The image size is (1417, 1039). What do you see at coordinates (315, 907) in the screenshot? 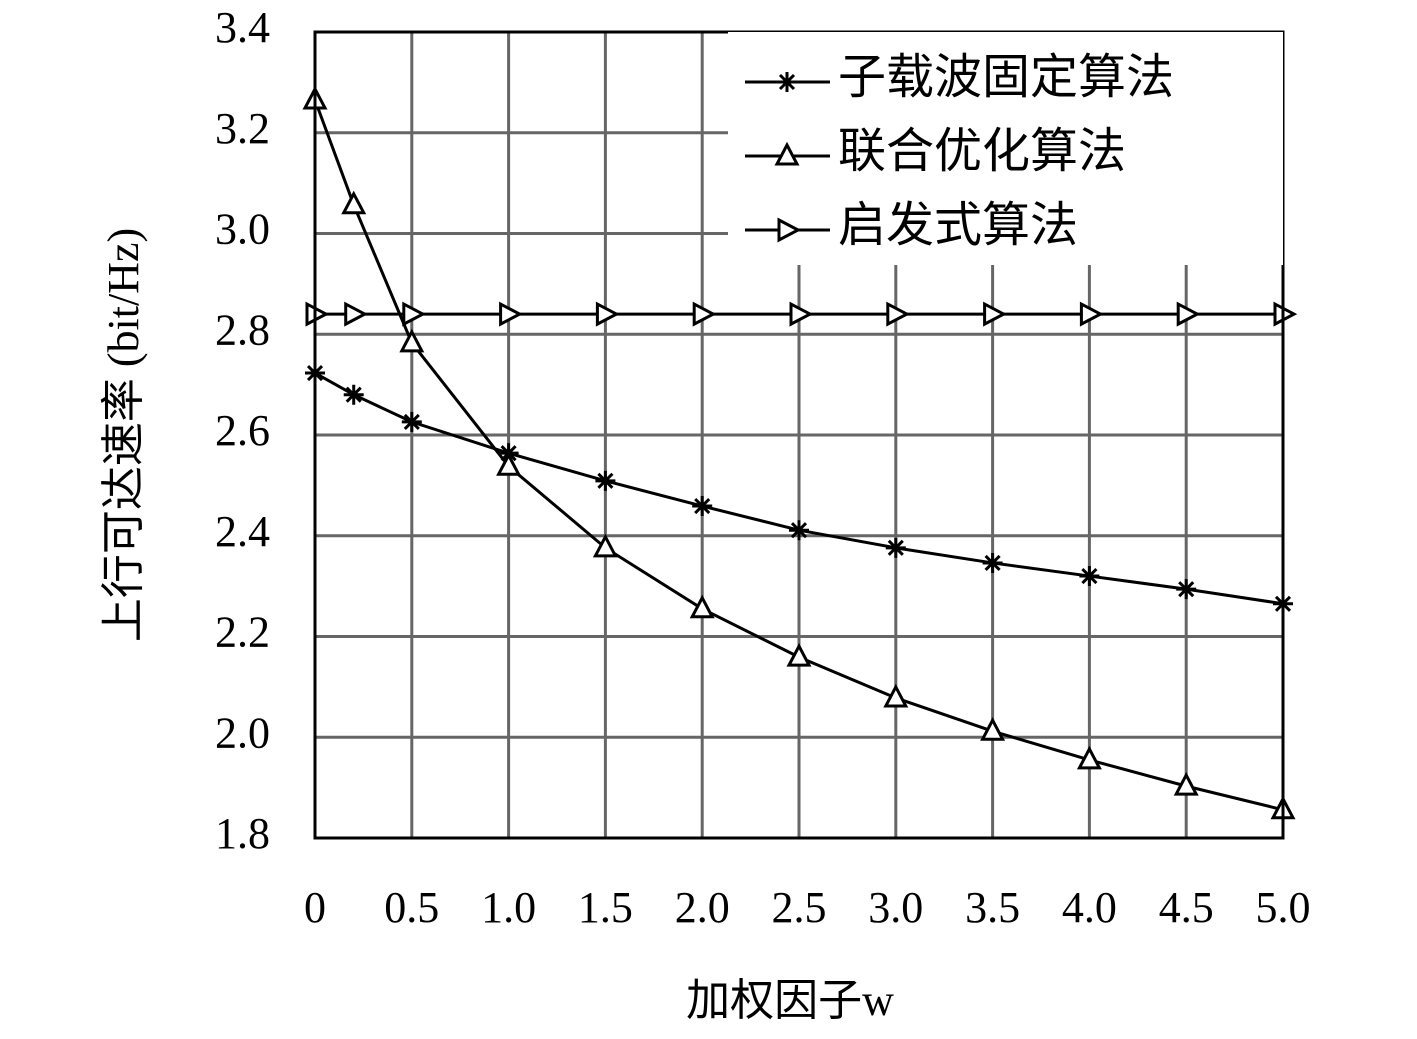
I see `x-tick-label: 0` at bounding box center [315, 907].